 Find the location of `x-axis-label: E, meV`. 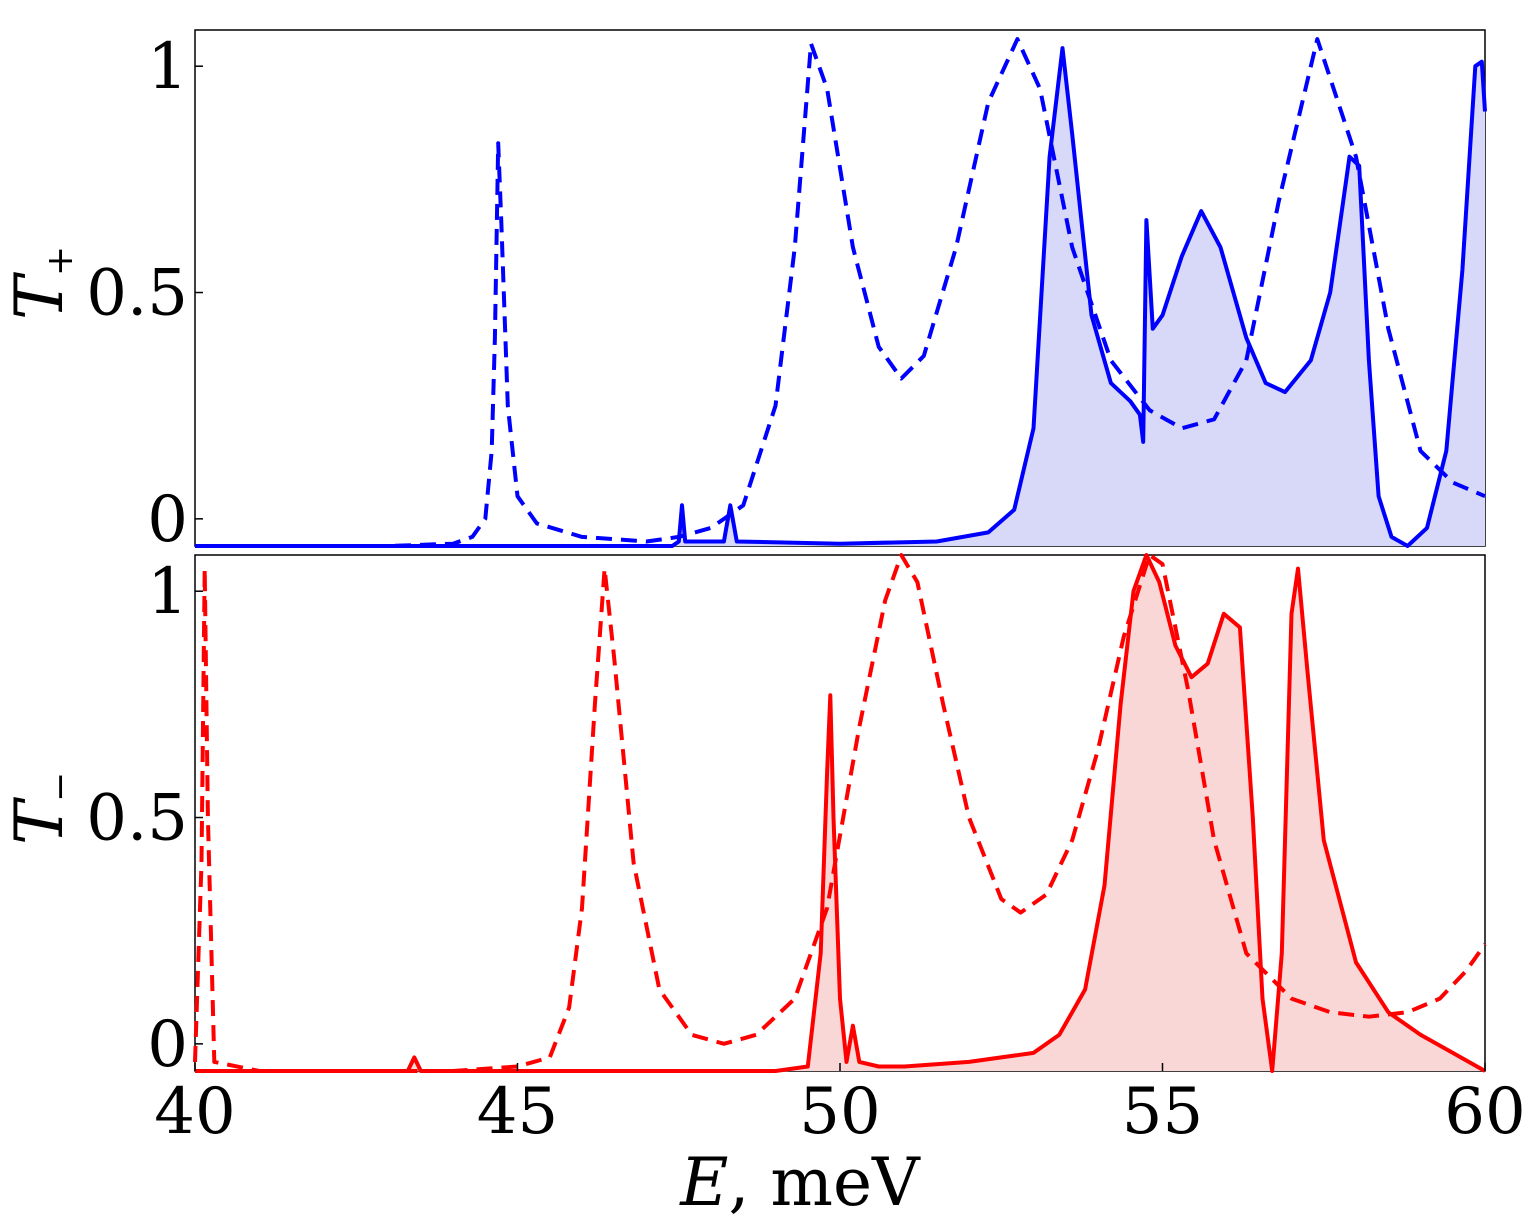

x-axis-label: E, meV is located at coordinates (800, 1182).